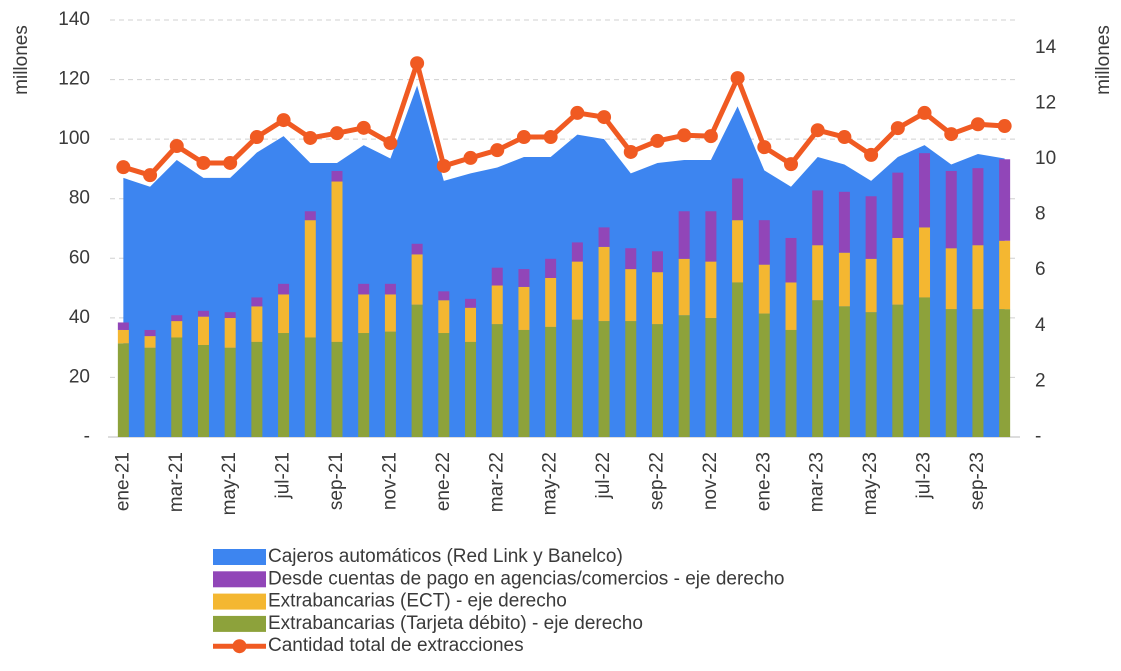 The width and height of the screenshot is (1121, 671). I want to click on y-tick-label: 20, so click(79, 376).